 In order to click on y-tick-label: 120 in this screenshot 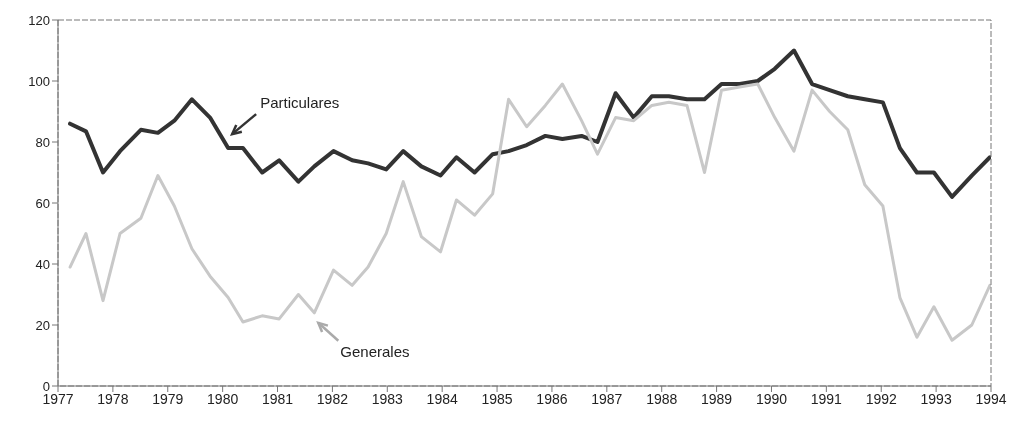, I will do `click(39, 20)`.